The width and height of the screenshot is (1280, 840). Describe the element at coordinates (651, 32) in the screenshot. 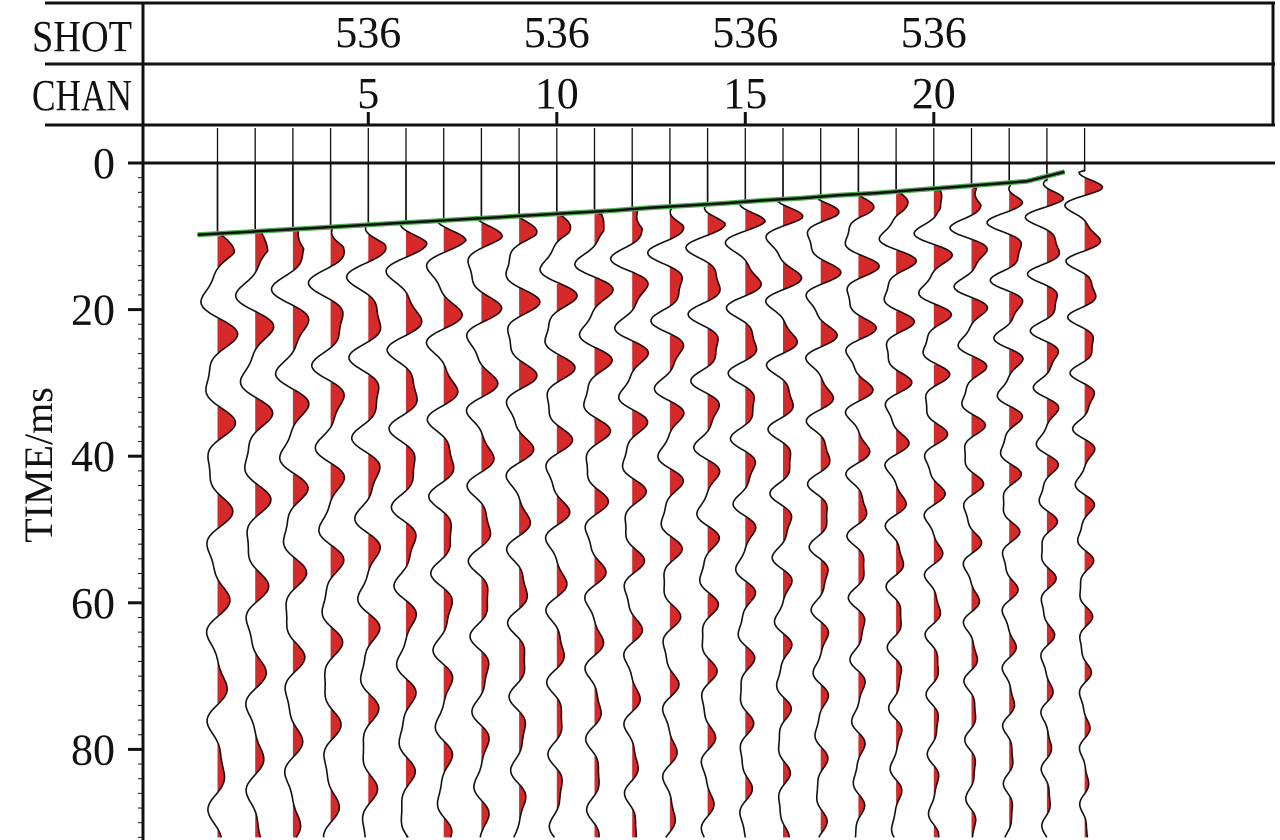

I see `shot-ticks: 536 536 536 536` at that location.